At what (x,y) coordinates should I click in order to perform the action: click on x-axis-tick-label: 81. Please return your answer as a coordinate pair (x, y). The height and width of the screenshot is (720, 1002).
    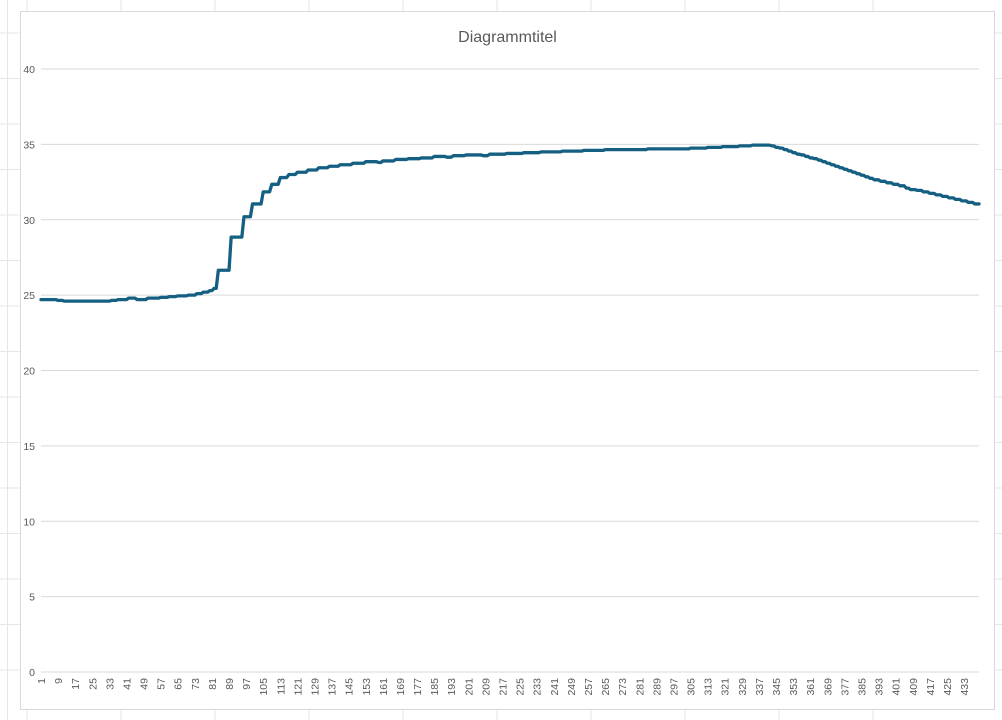
    Looking at the image, I should click on (213, 684).